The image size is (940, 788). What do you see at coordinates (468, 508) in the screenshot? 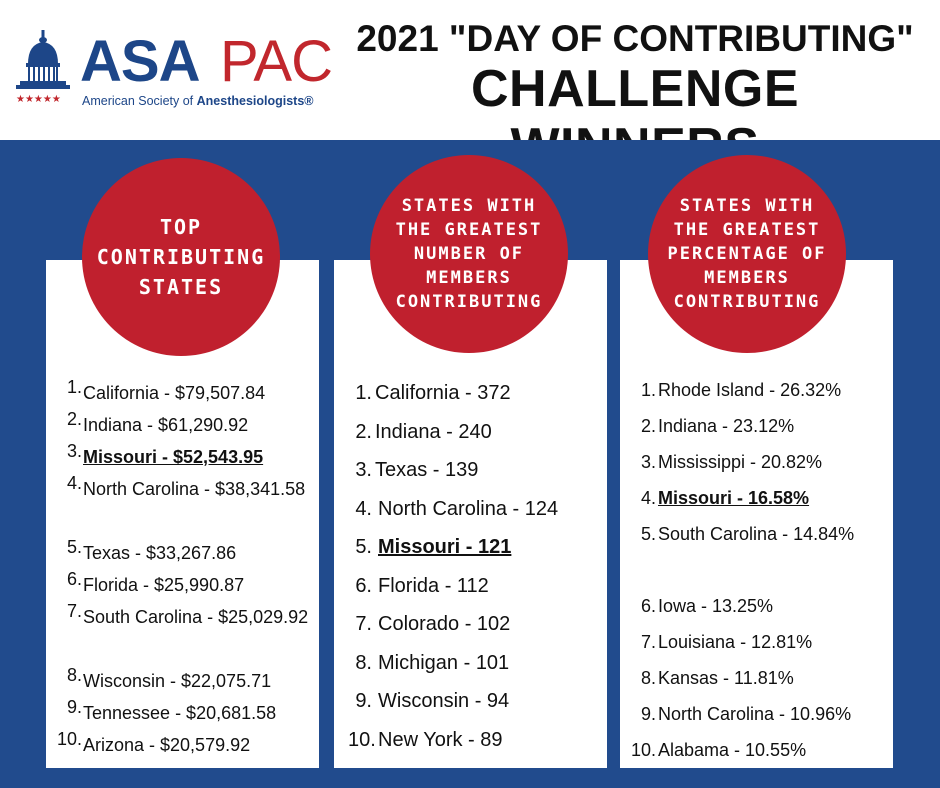
I see `item-text: North Carolina - 124` at bounding box center [468, 508].